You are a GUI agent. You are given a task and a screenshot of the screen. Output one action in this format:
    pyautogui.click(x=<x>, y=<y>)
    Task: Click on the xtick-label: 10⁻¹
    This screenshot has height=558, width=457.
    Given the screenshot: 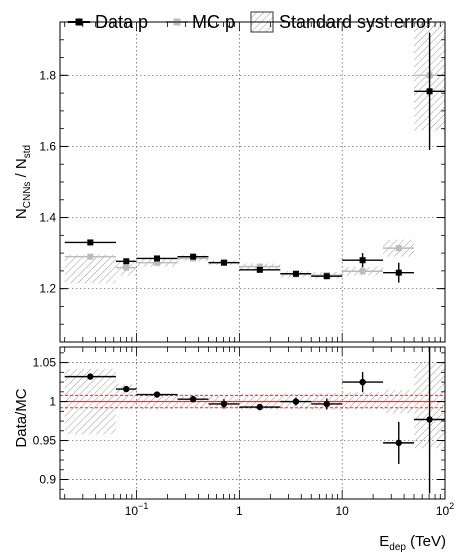 What is the action you would take?
    pyautogui.click(x=137, y=509)
    